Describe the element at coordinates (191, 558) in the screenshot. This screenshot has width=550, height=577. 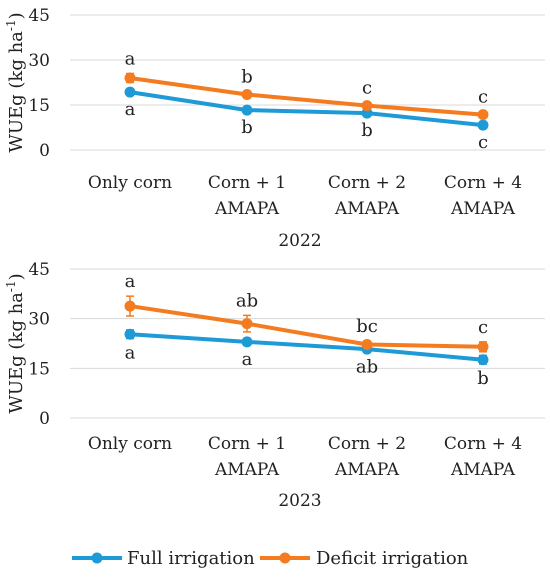
I see `legend-label-full-irrigation: Full irrigation` at that location.